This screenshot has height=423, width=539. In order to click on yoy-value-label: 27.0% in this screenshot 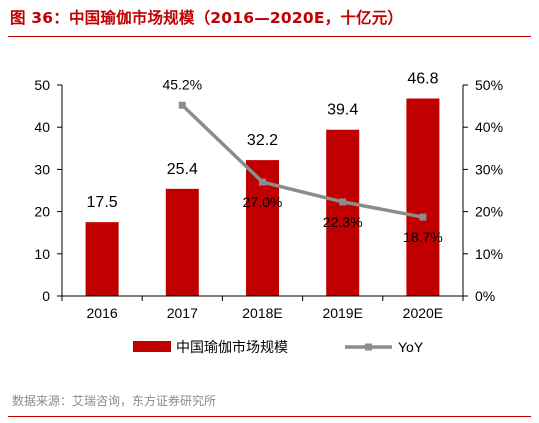, I will do `click(263, 202)`.